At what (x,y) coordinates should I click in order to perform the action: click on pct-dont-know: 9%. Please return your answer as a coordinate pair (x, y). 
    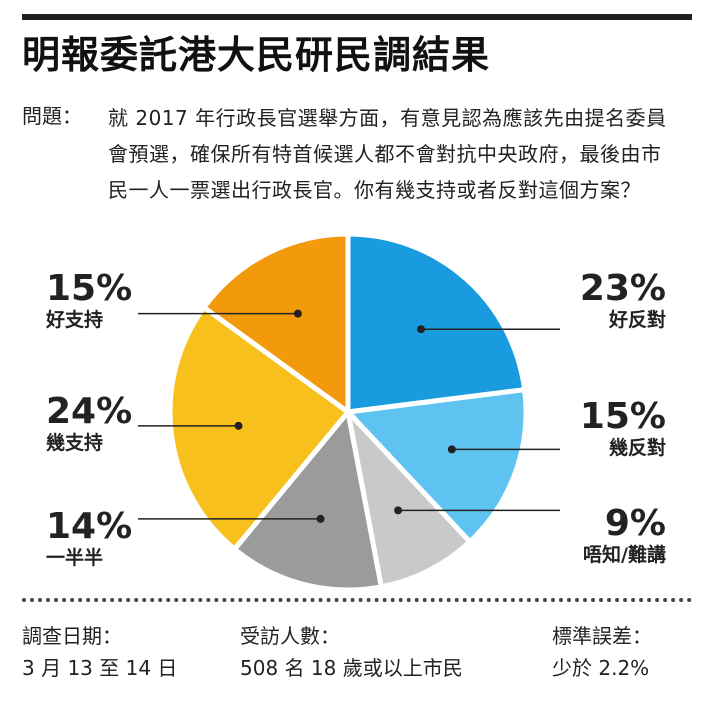
    Looking at the image, I should click on (635, 523).